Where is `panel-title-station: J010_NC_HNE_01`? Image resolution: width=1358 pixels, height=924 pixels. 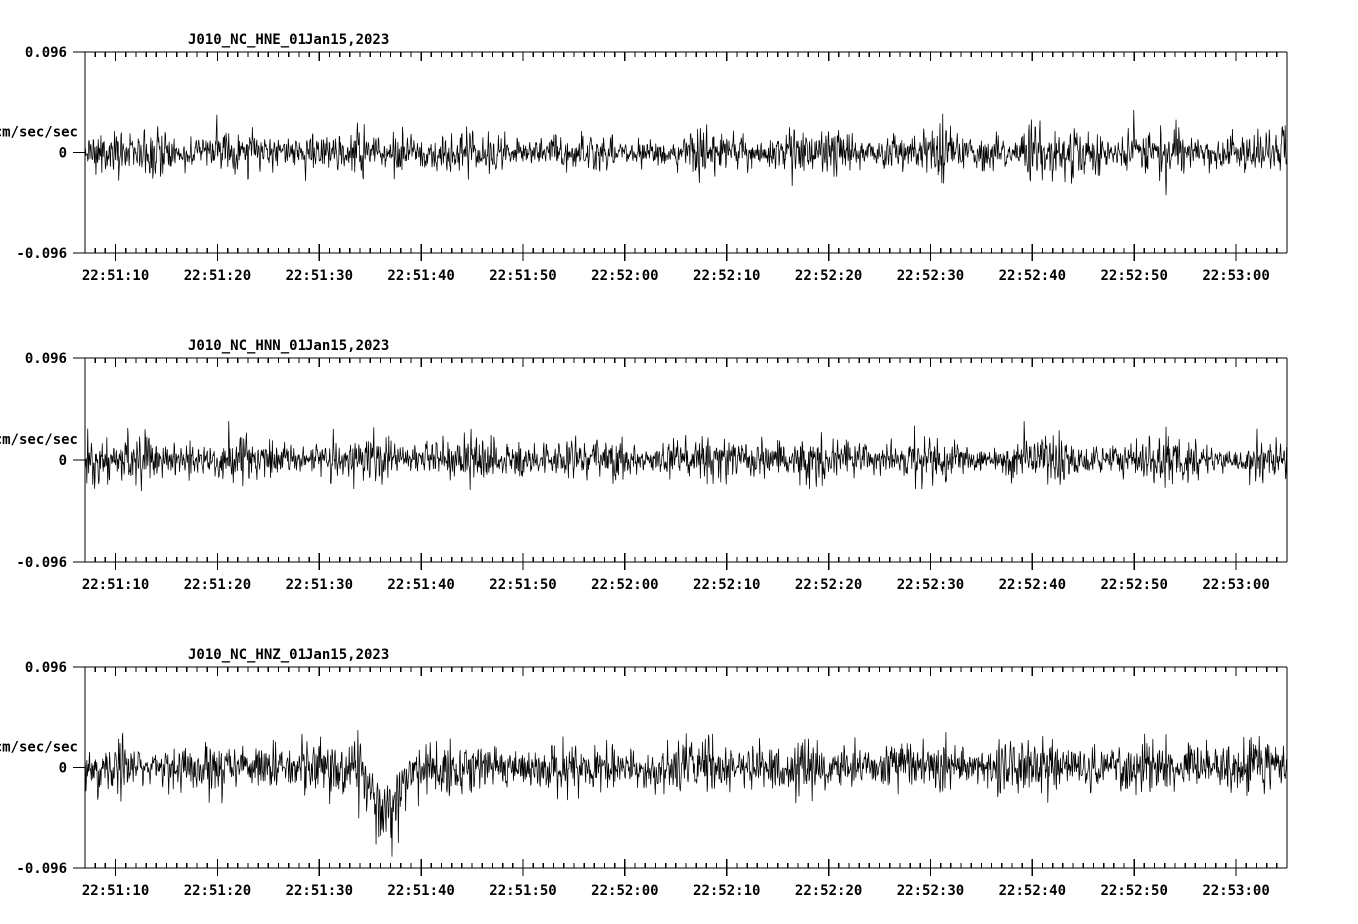 panel-title-station: J010_NC_HNE_01 is located at coordinates (247, 40).